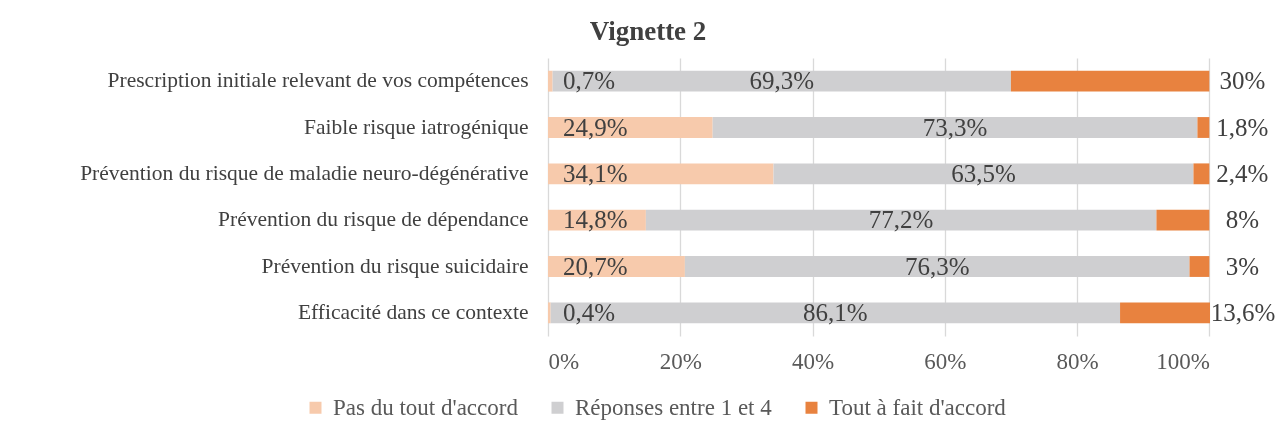 Image resolution: width=1285 pixels, height=423 pixels. Describe the element at coordinates (395, 265) in the screenshot. I see `y-tick-label: Prévention du risque suicidaire` at that location.